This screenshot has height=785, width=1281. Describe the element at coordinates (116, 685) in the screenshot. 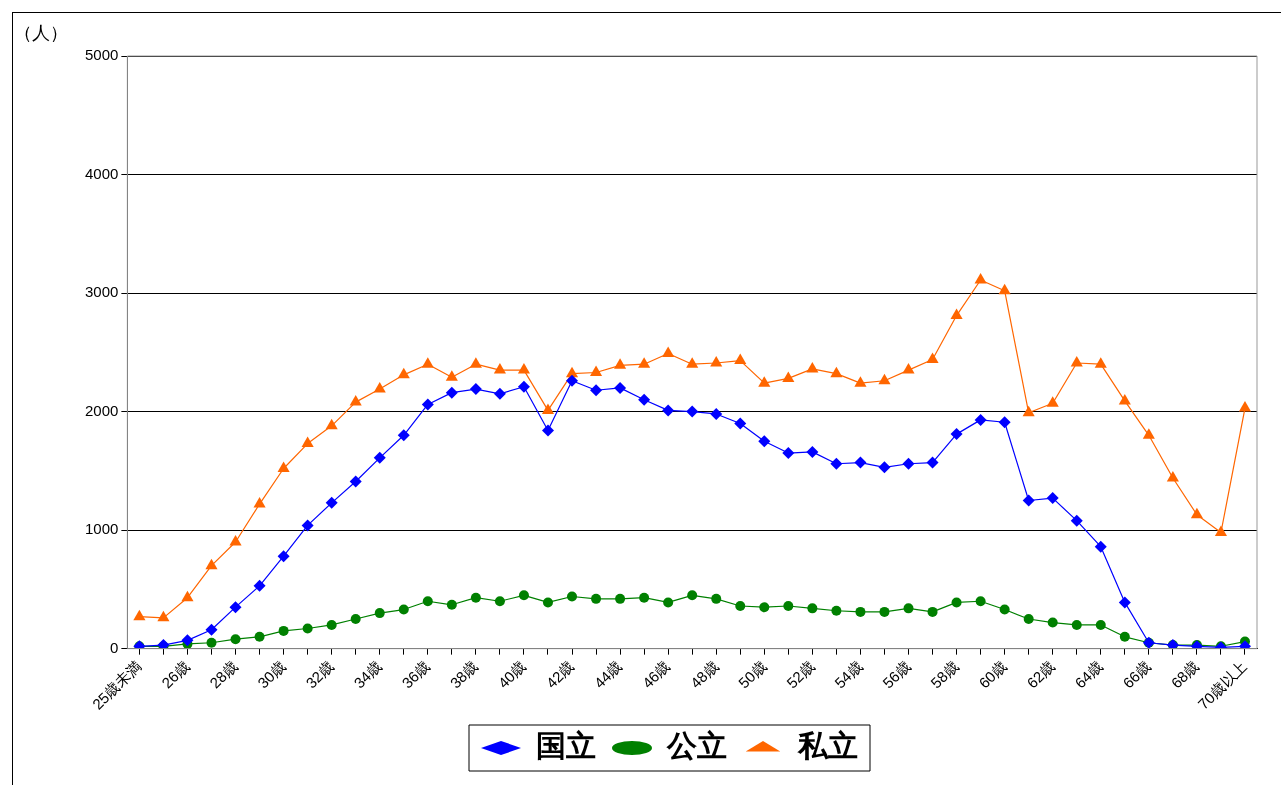

I see `x-tick-label: 25歳未満` at that location.